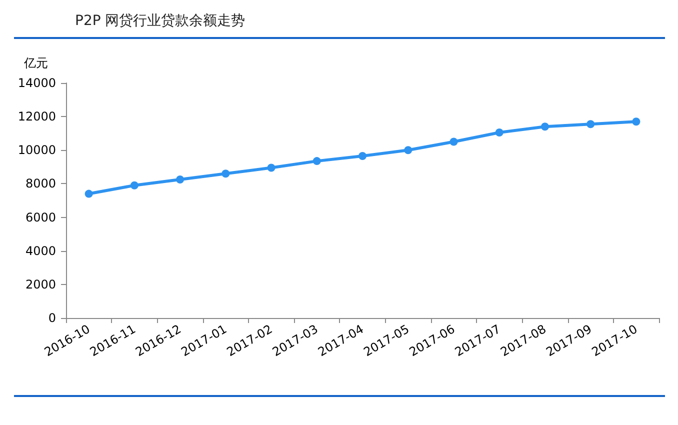 This screenshot has width=678, height=425. I want to click on y-tick-label: 8000, so click(40, 183).